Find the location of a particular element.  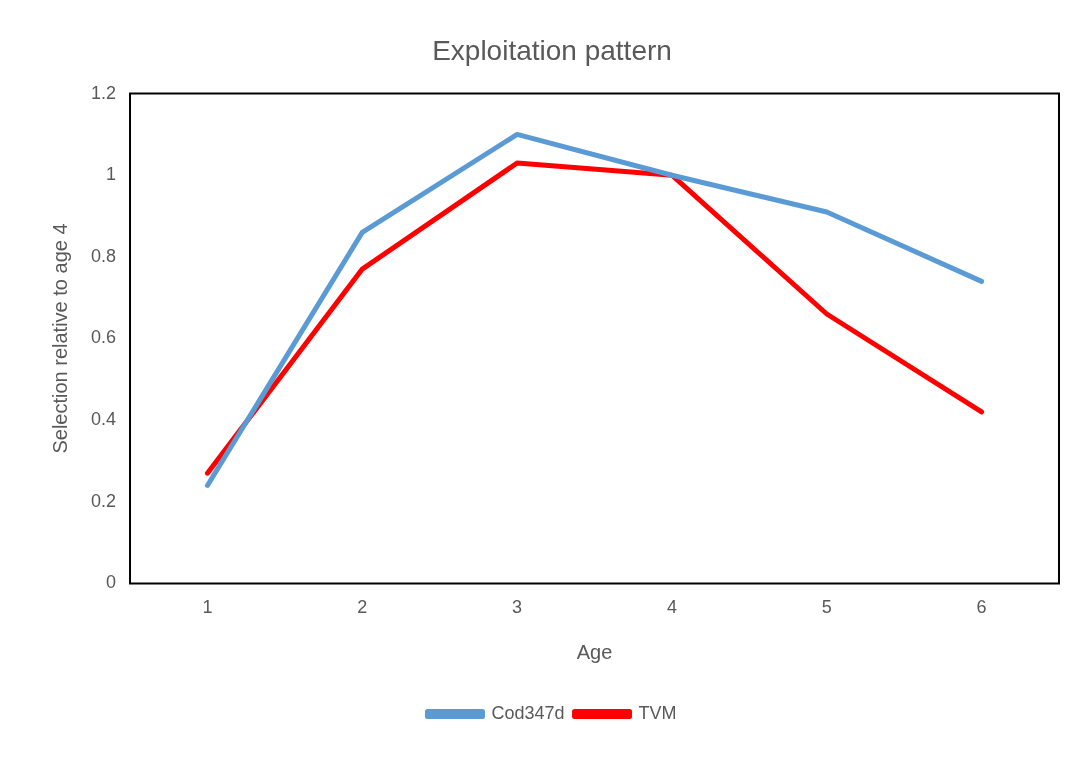

y-tick-label: 0.6 is located at coordinates (103, 337).